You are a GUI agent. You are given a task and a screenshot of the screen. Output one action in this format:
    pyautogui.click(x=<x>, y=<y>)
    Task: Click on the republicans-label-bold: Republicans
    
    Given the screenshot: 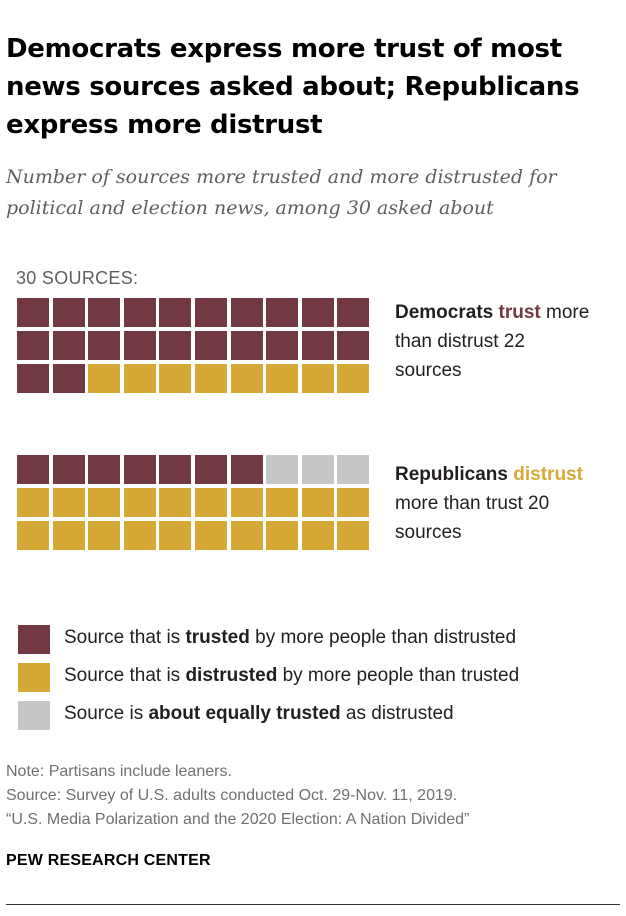 What is the action you would take?
    pyautogui.click(x=451, y=474)
    